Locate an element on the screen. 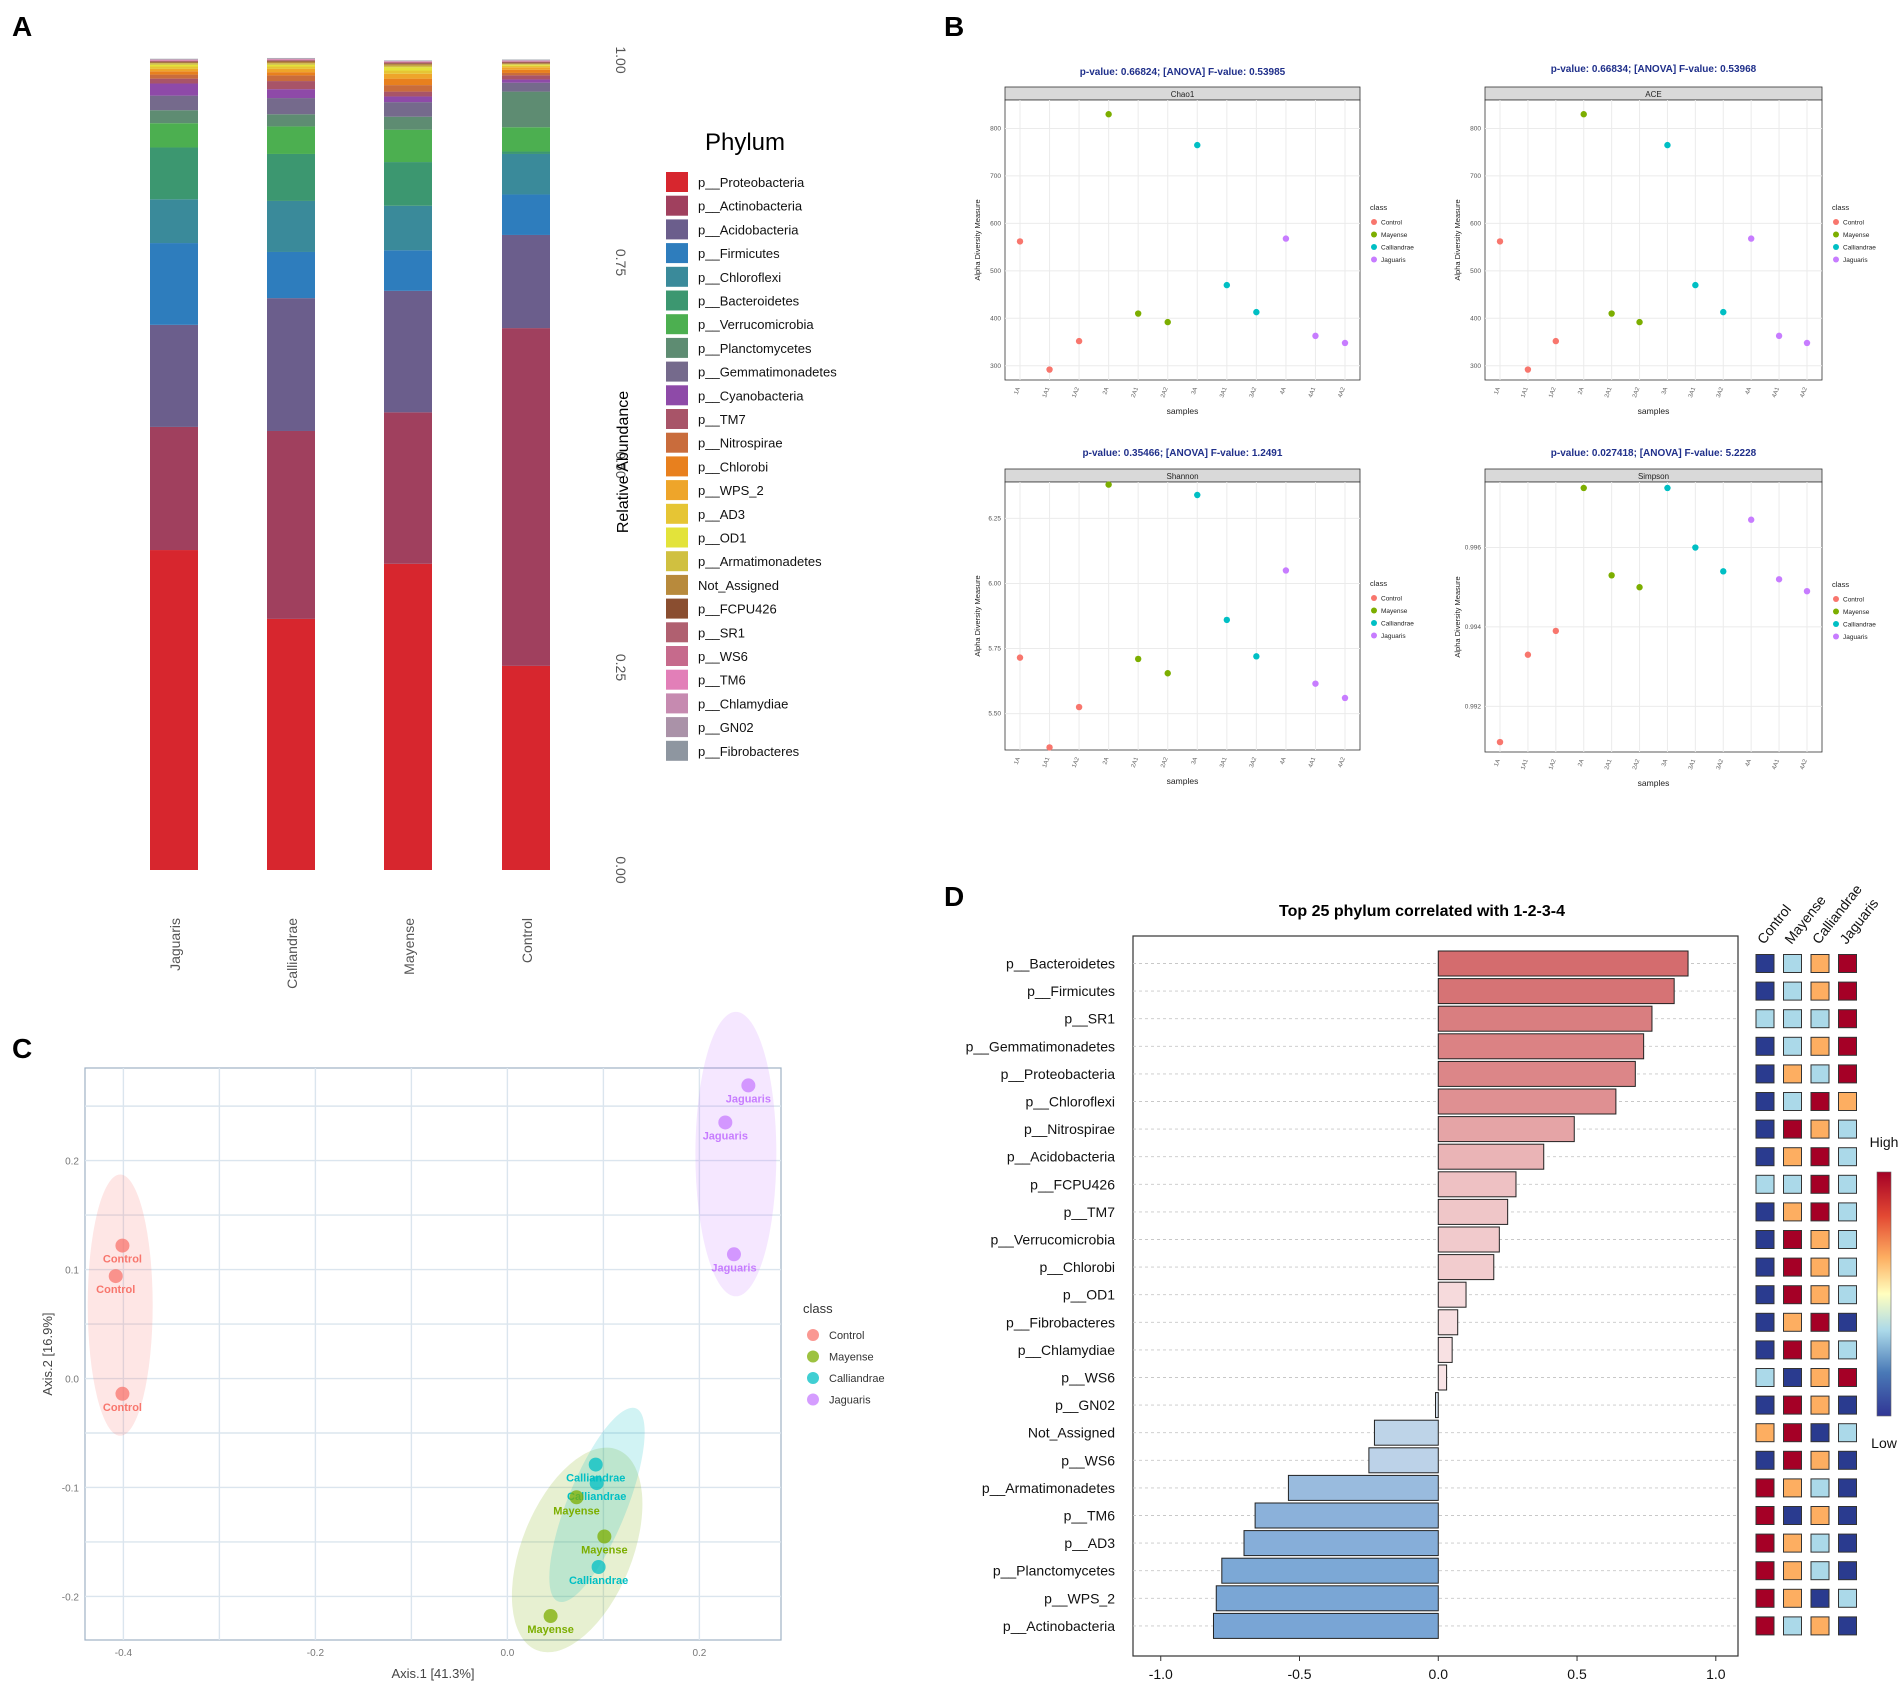 The image size is (1902, 1688). legend-title: Phylum is located at coordinates (745, 142).